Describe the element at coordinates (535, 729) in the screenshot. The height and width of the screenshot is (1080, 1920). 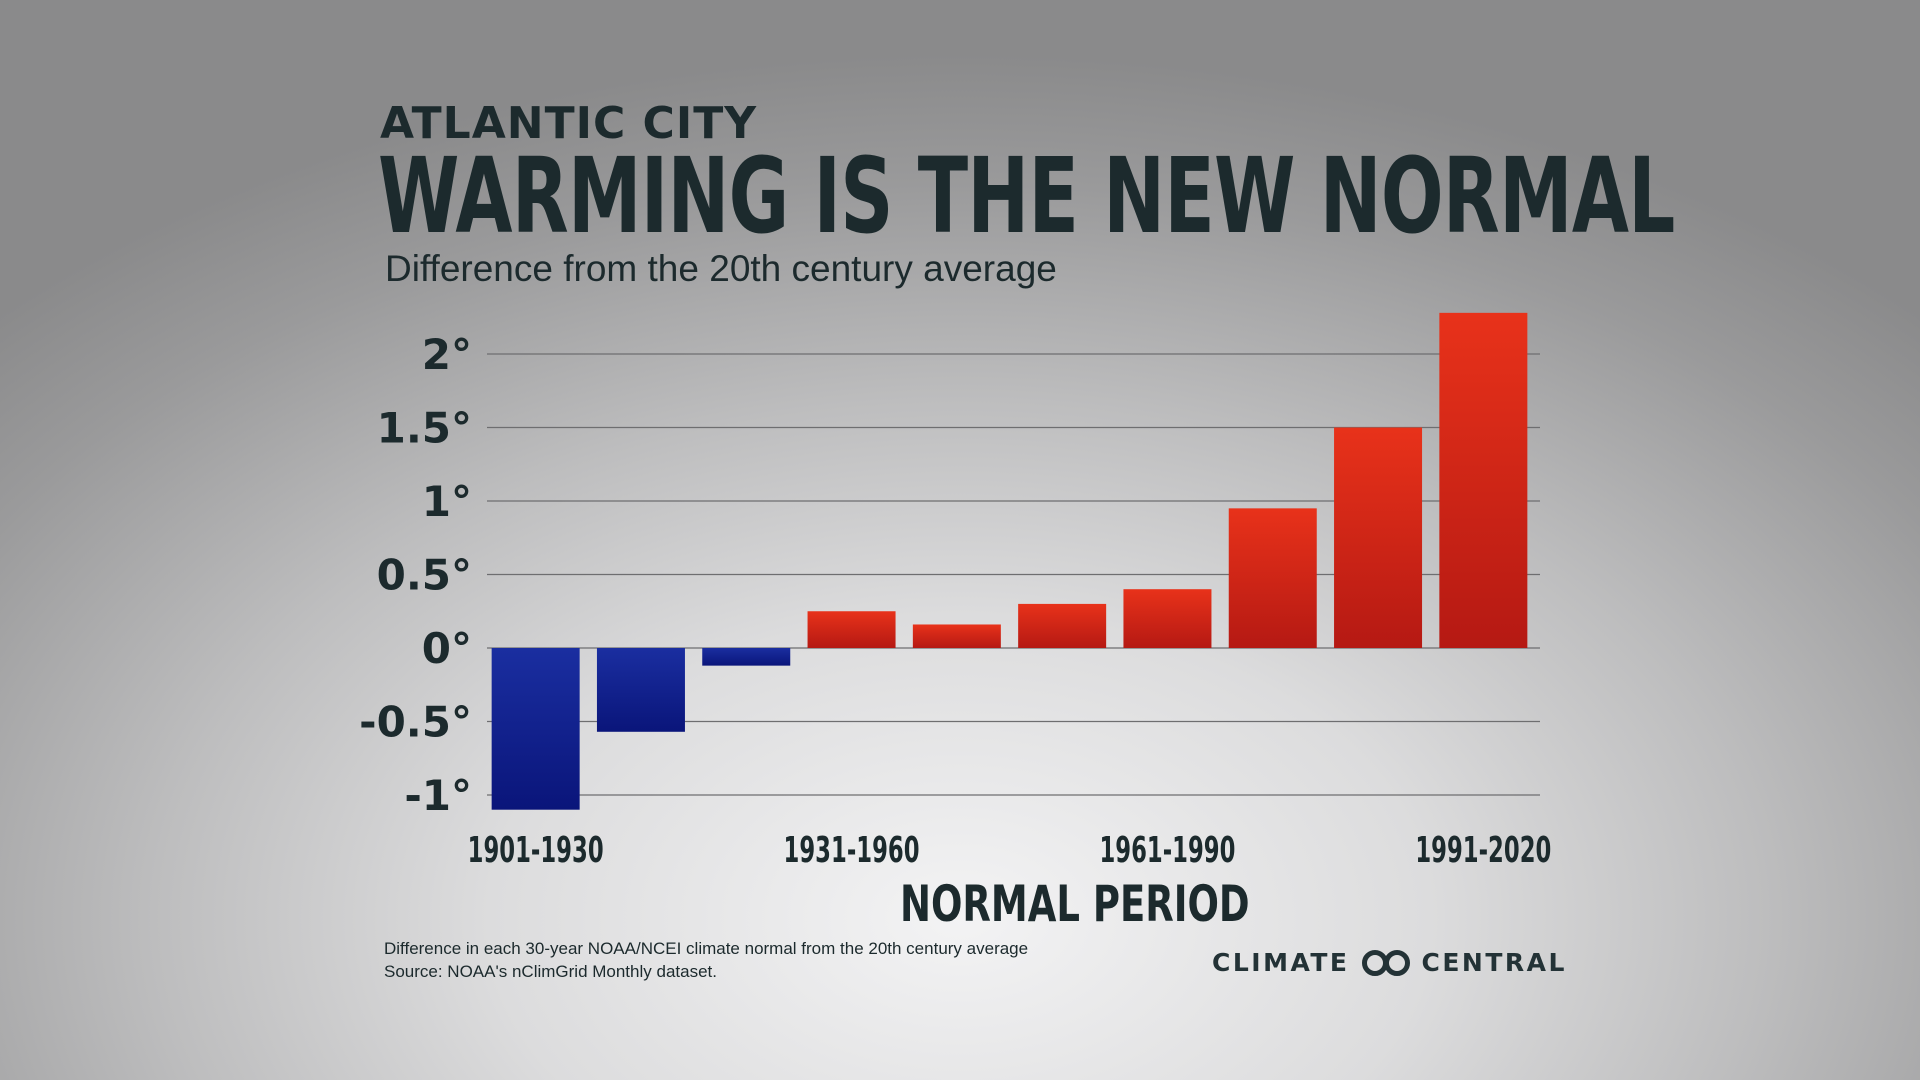
I see `bar-1901-1930` at that location.